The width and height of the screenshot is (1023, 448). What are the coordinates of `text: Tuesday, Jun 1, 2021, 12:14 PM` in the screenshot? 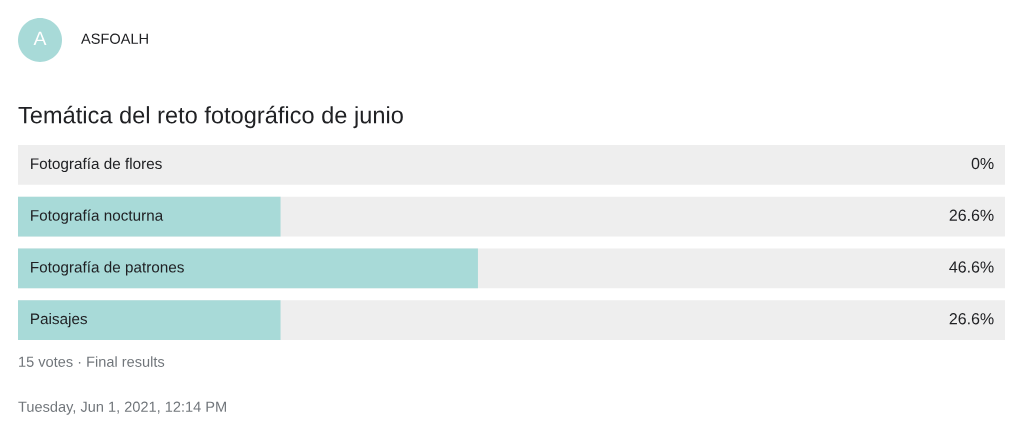 It's located at (122, 408).